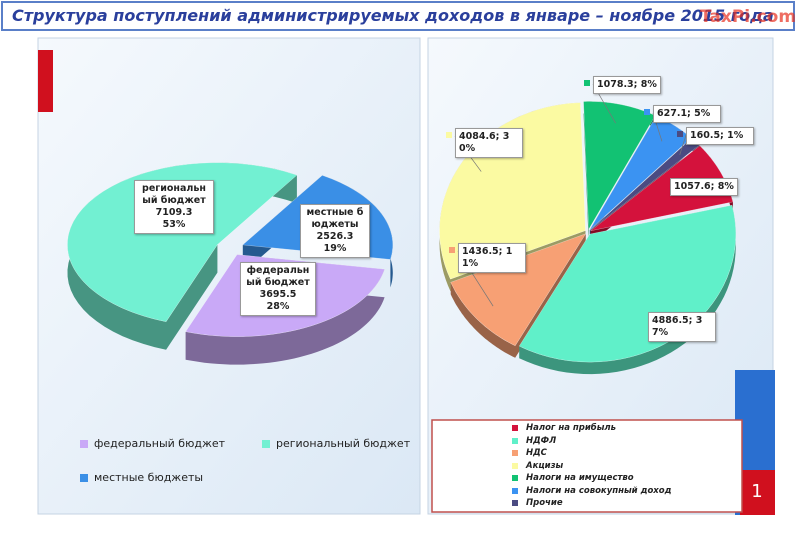  What do you see at coordinates (278, 276) in the screenshot?
I see `data-label-name: федеральный бюджет` at bounding box center [278, 276].